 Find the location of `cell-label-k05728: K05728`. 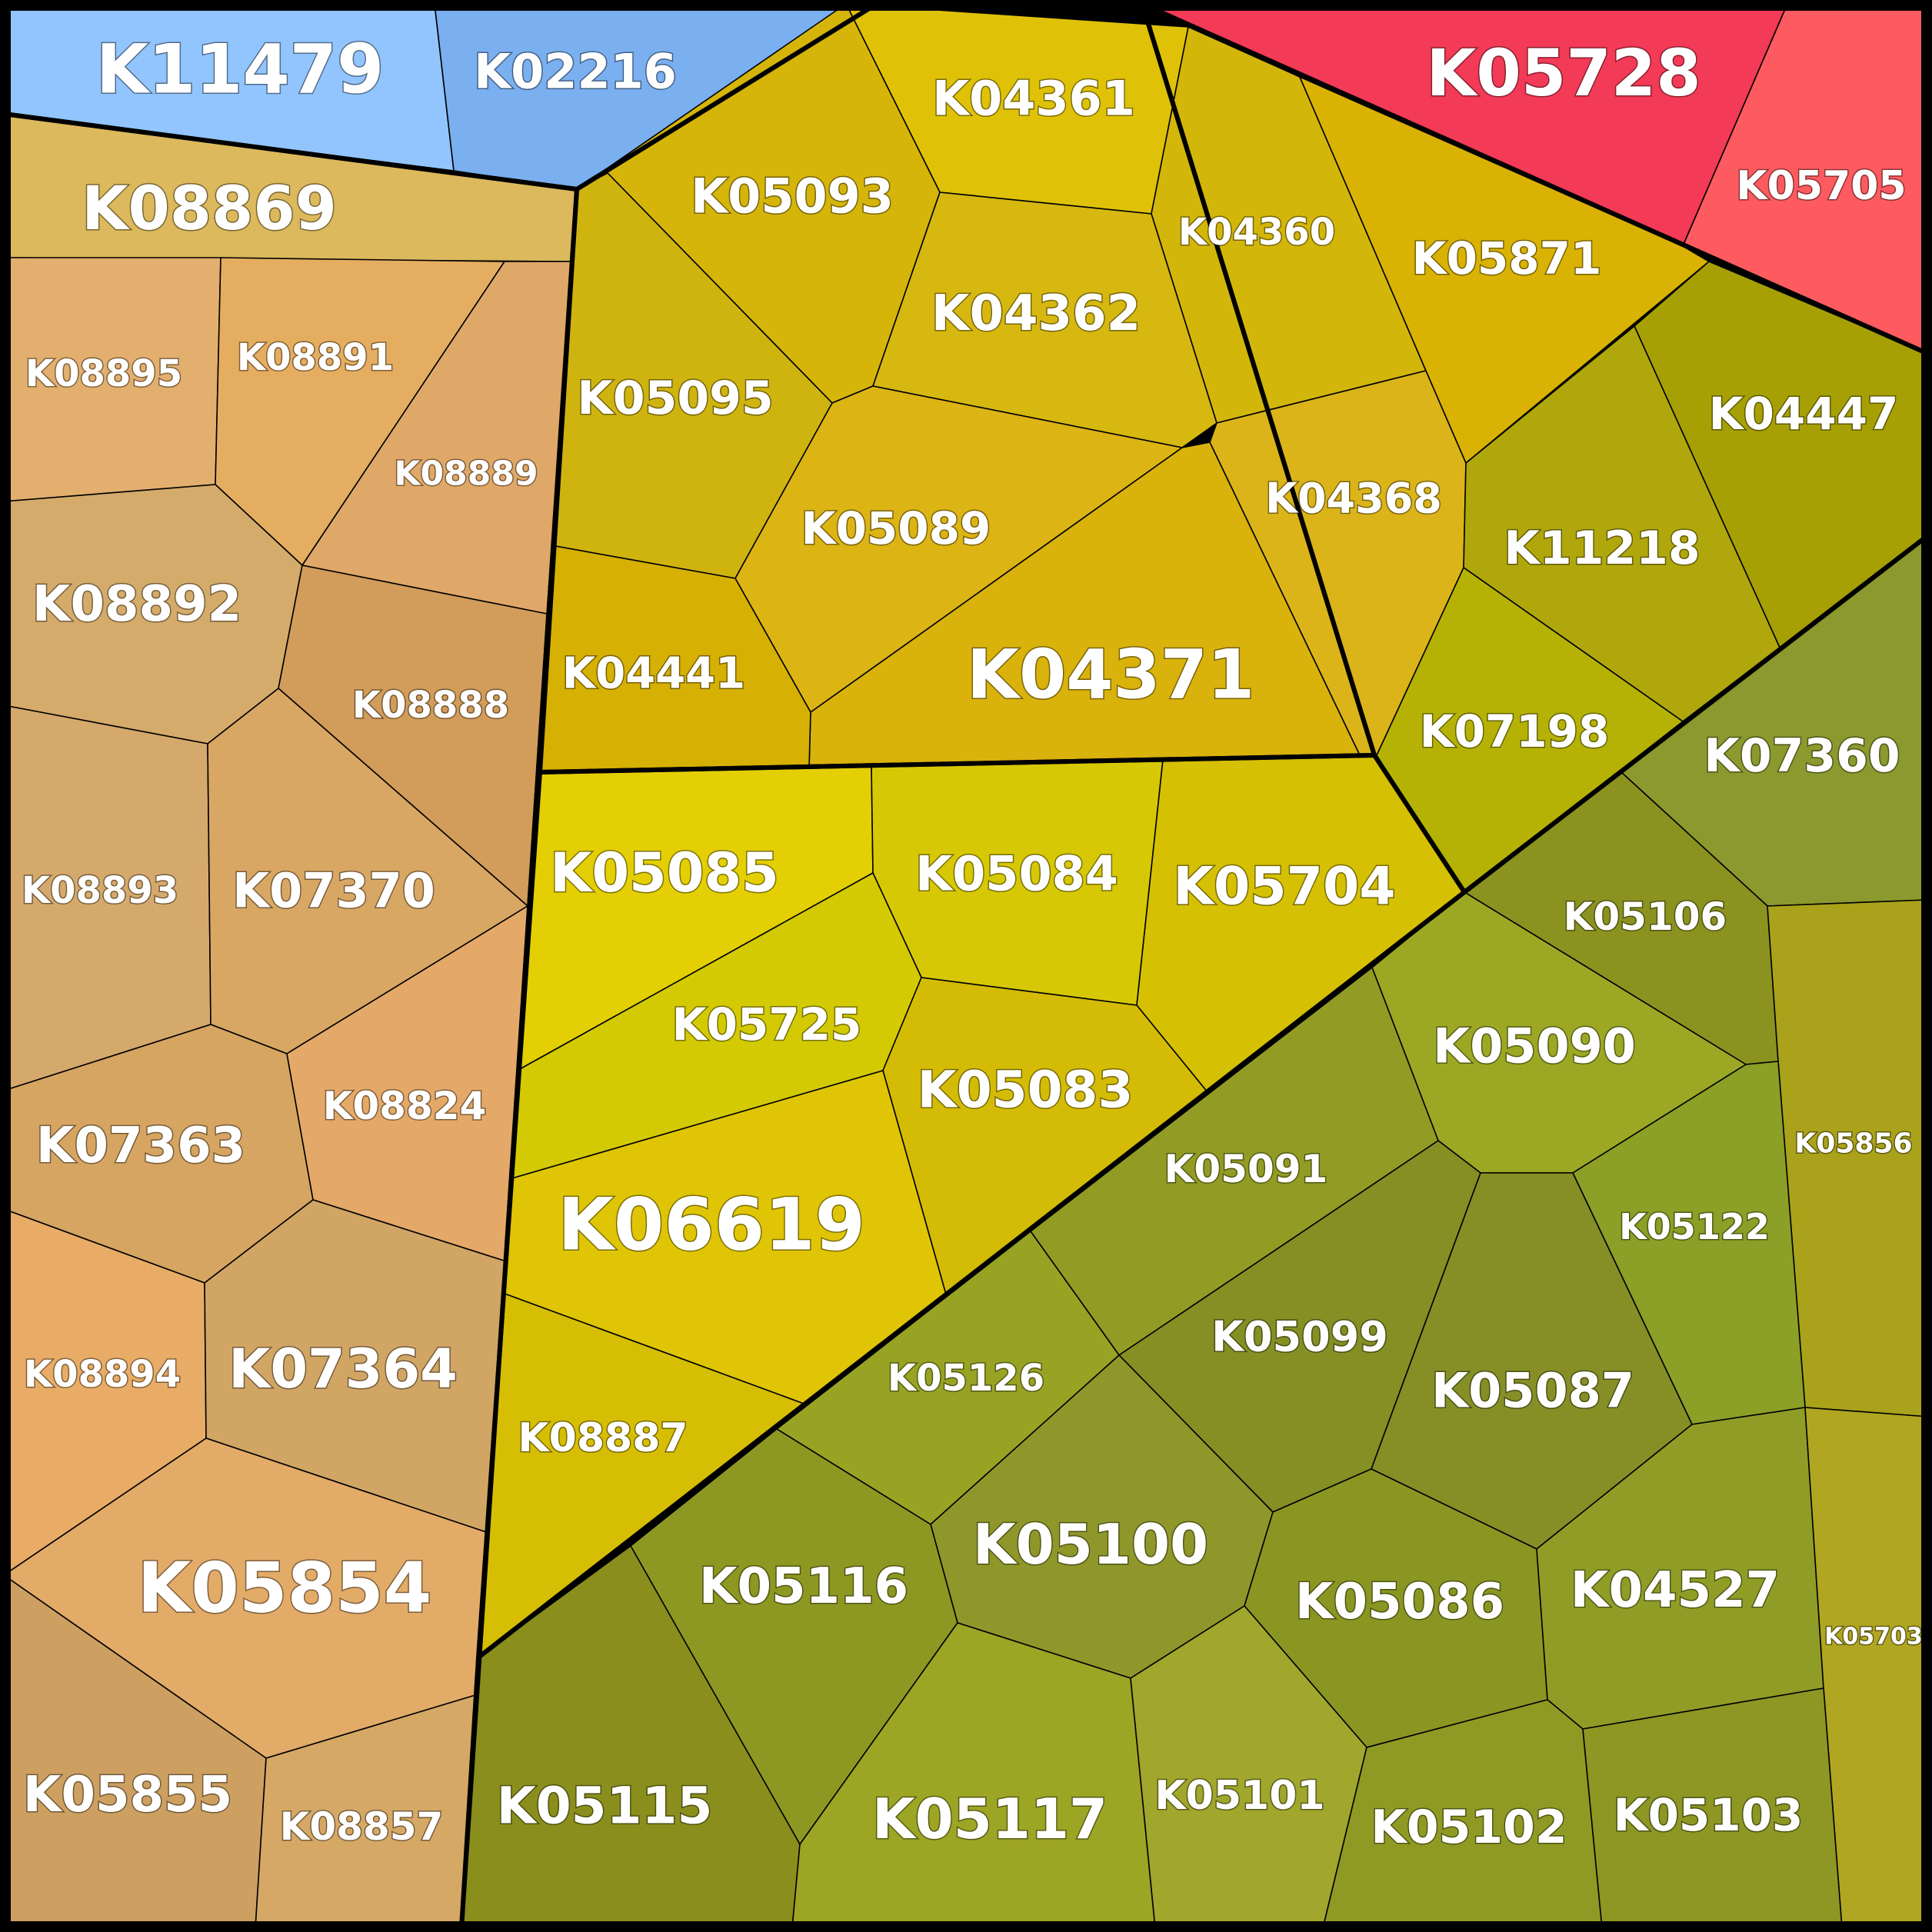

cell-label-k05728: K05728 is located at coordinates (1563, 73).